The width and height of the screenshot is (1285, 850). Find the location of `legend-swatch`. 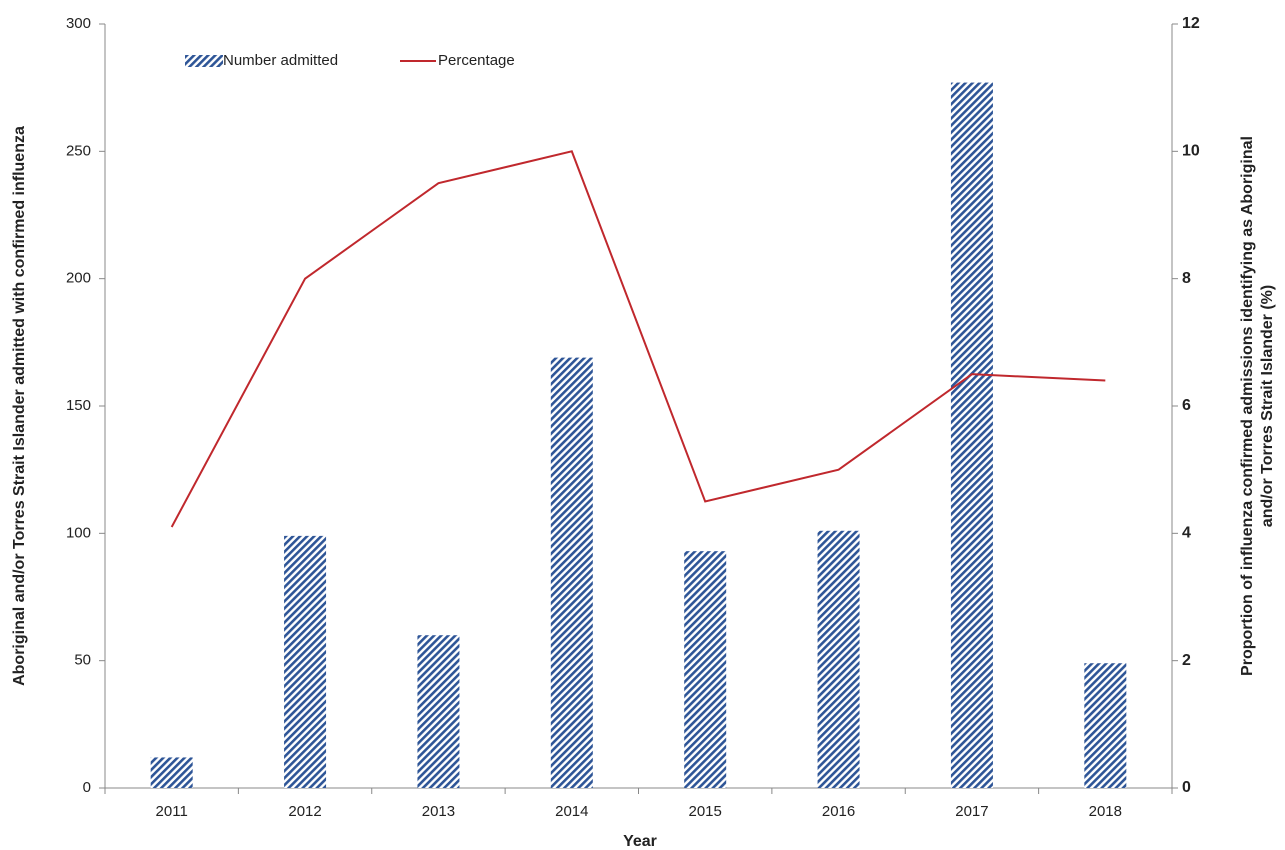

legend-swatch is located at coordinates (204, 61).